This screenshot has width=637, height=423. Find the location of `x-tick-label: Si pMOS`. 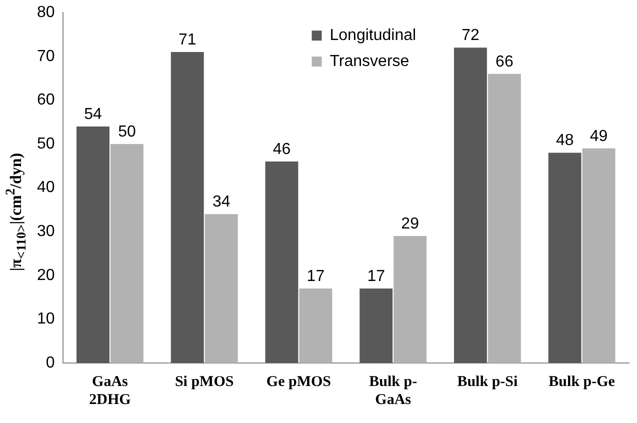

x-tick-label: Si pMOS is located at coordinates (204, 382).